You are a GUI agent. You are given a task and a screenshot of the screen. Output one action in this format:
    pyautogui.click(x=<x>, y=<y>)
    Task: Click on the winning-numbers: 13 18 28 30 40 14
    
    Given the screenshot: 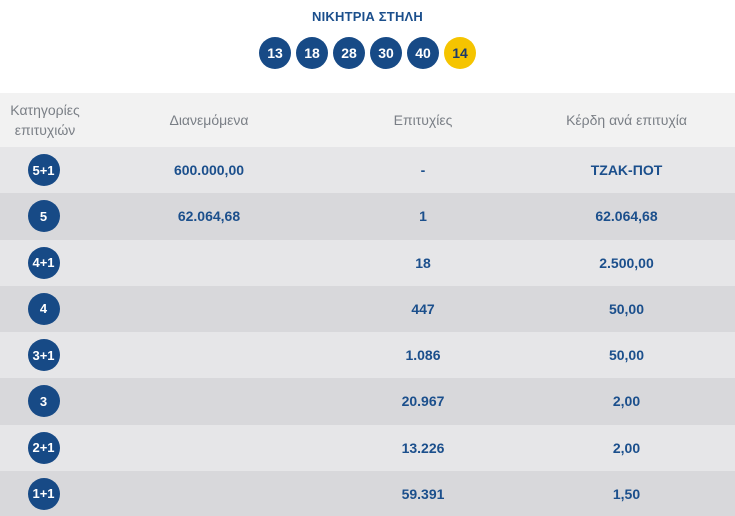 What is the action you would take?
    pyautogui.click(x=367, y=53)
    